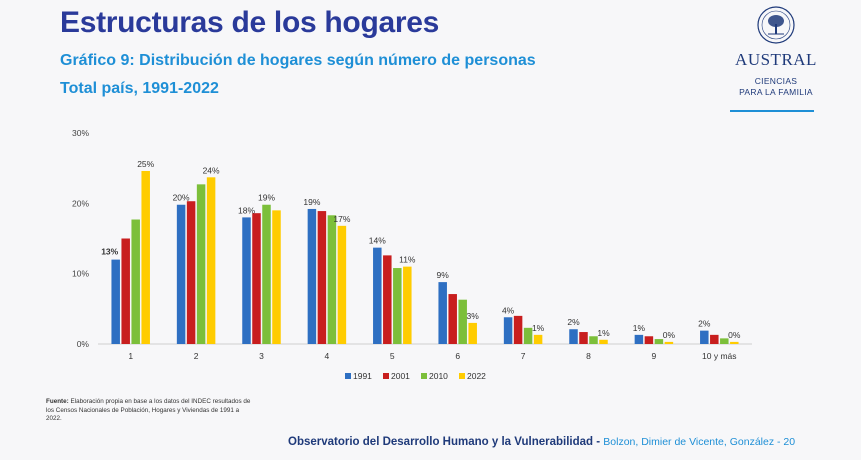  Describe the element at coordinates (400, 376) in the screenshot. I see `legend-label-2001: 2001` at that location.